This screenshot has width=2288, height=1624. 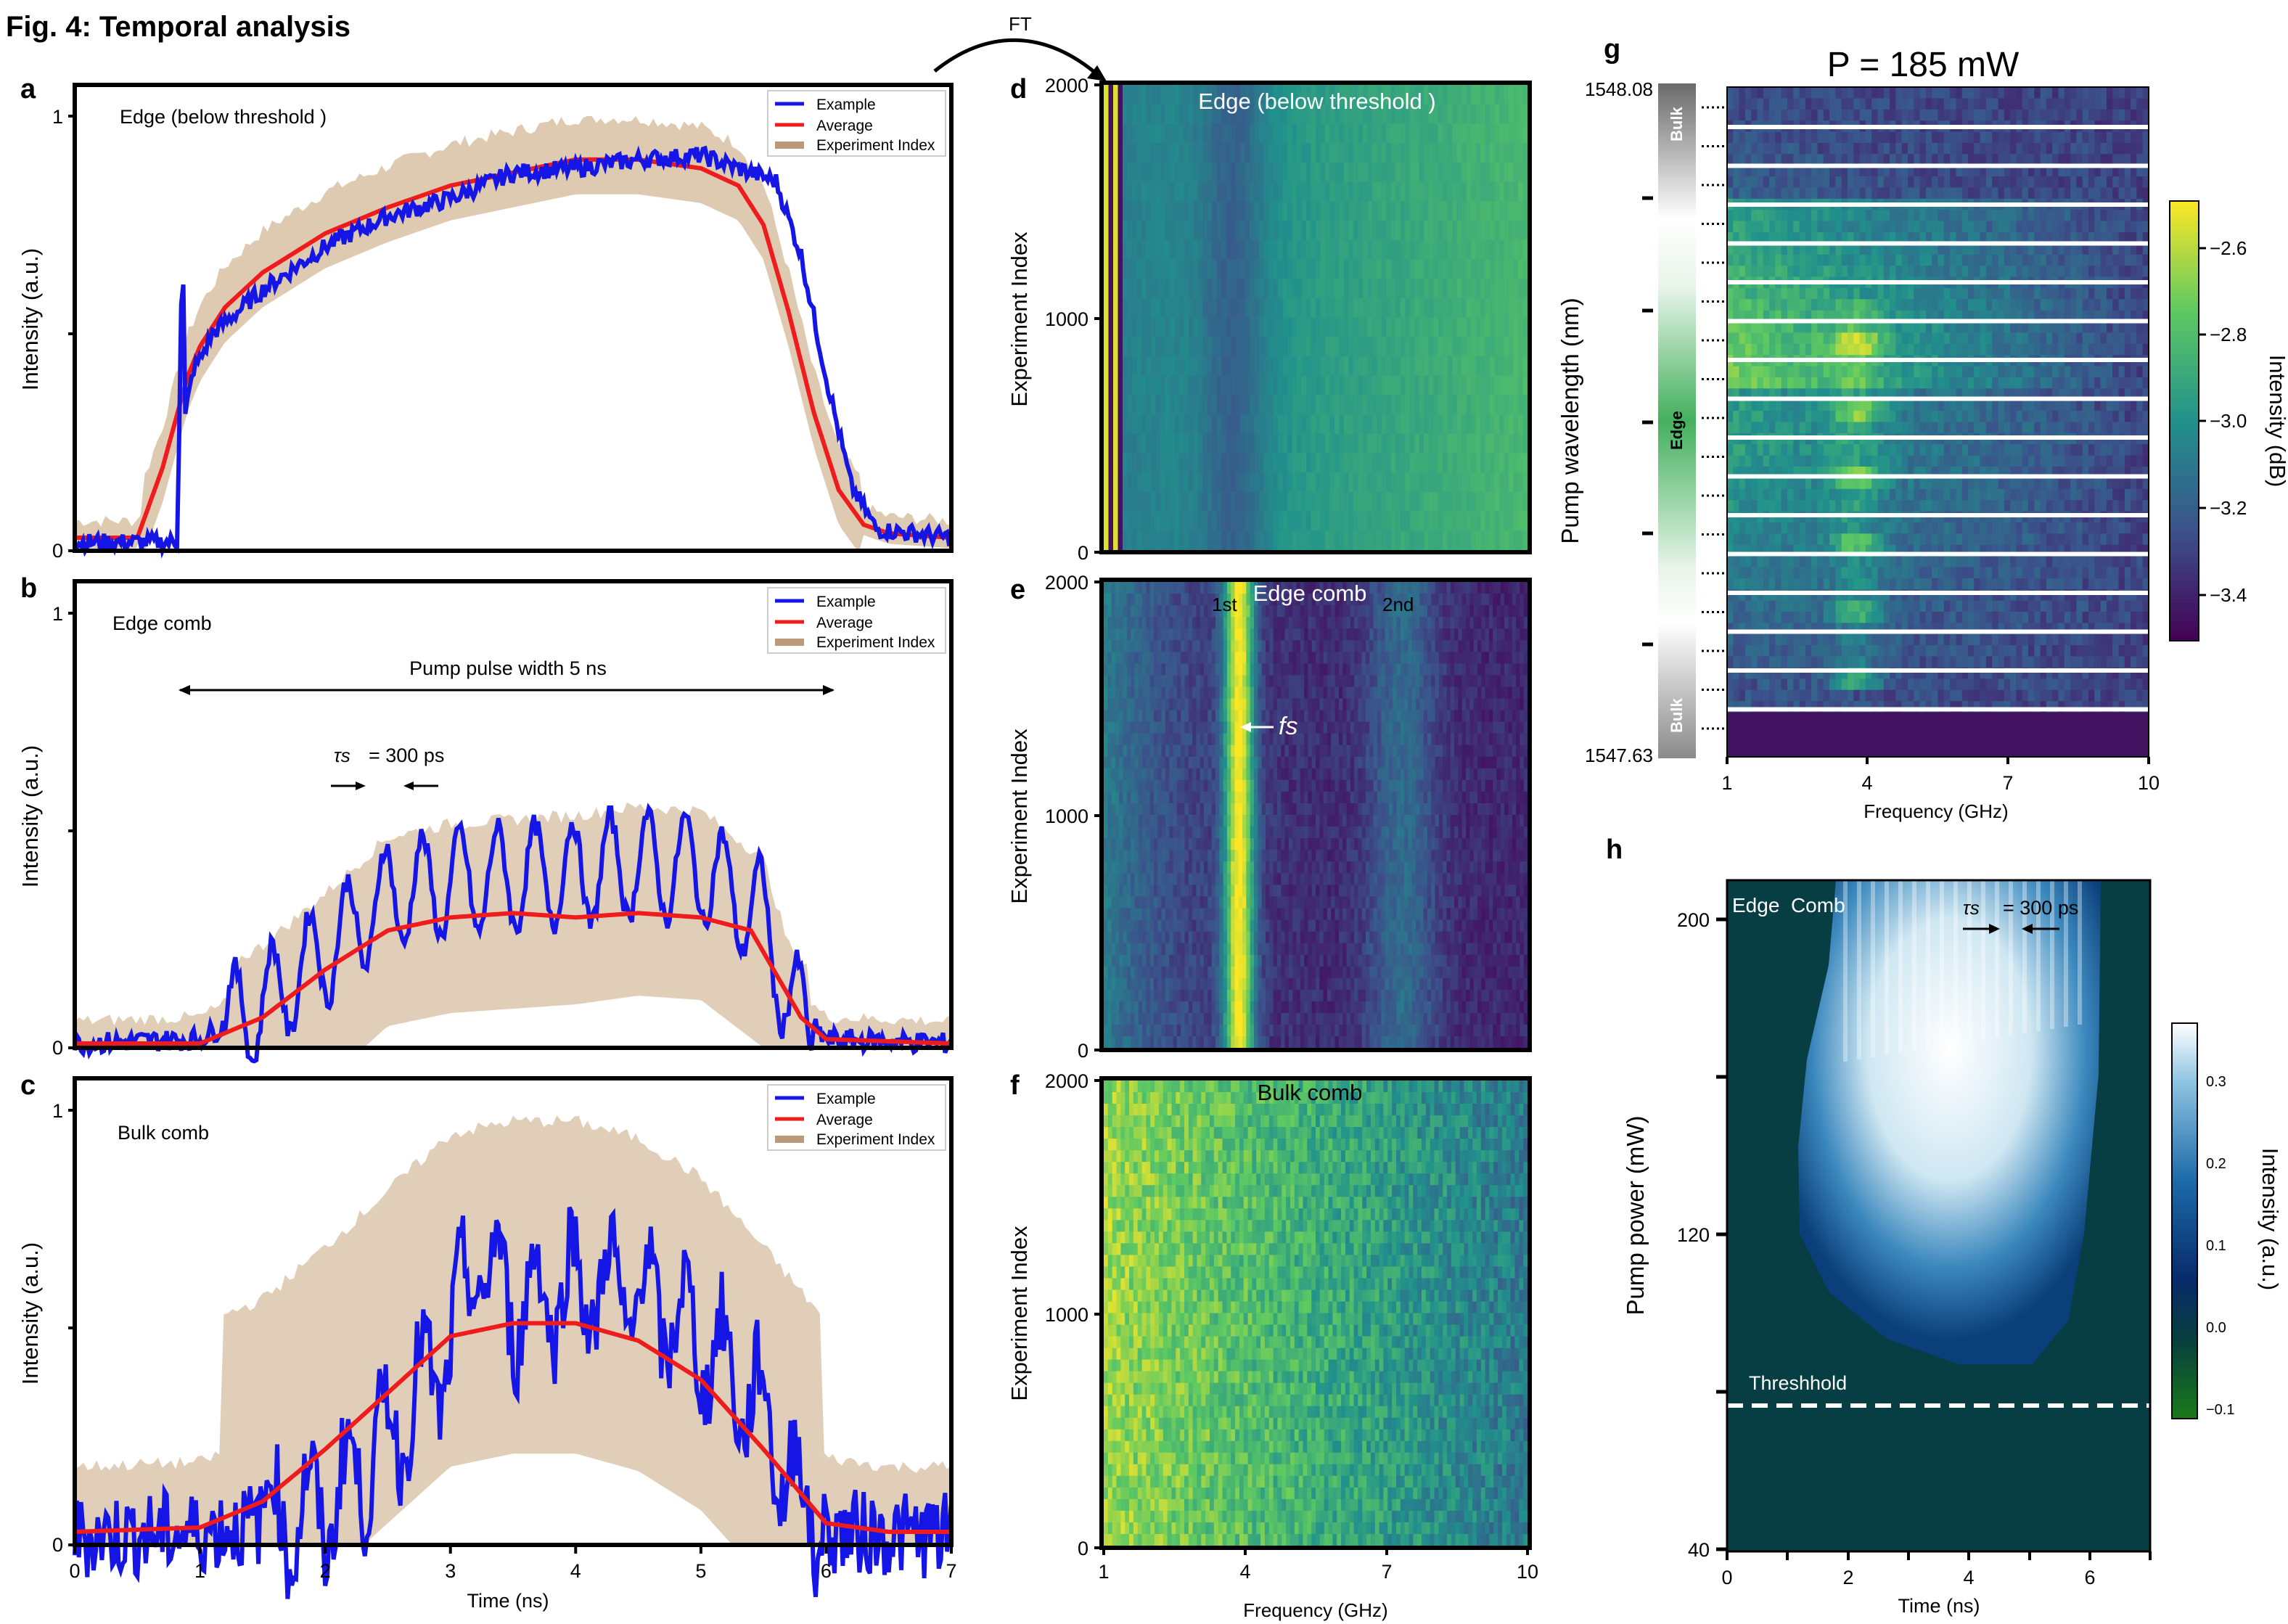 I want to click on panel-a-ytick-0: 0, so click(x=58, y=551).